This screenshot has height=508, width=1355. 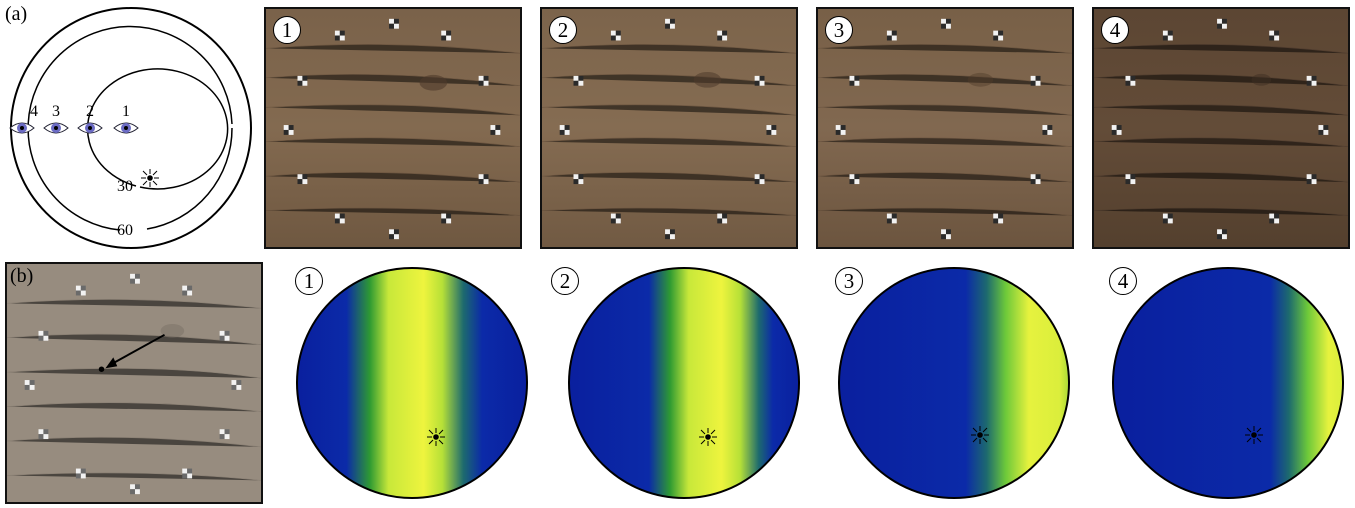 I want to click on photo-4: 4, so click(x=1221, y=128).